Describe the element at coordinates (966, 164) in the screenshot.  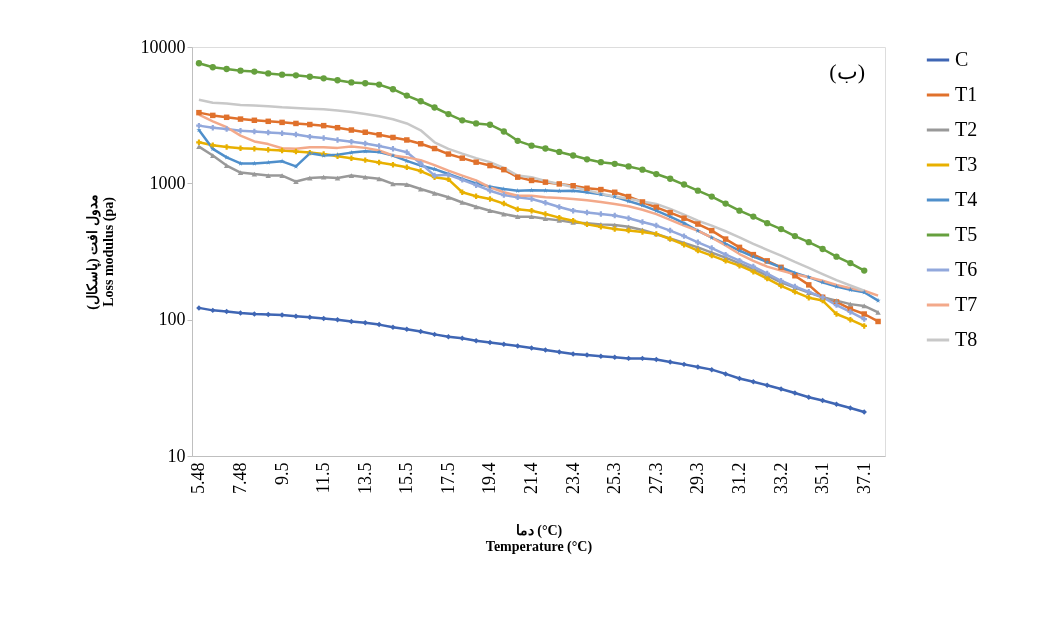
I see `legend-label: T3` at that location.